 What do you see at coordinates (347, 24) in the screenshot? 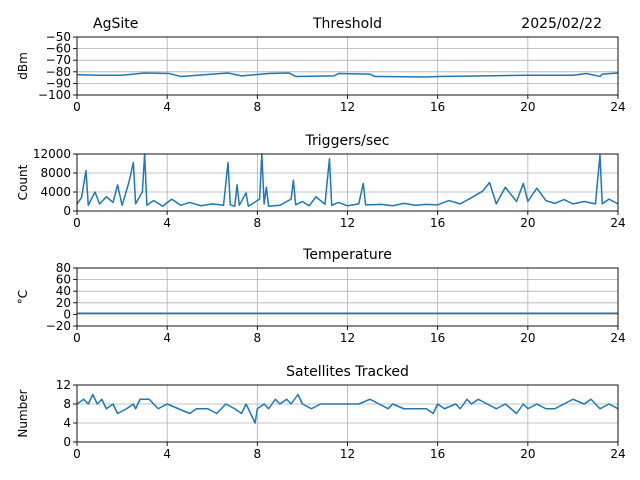
I see `panel-title: Threshold` at bounding box center [347, 24].